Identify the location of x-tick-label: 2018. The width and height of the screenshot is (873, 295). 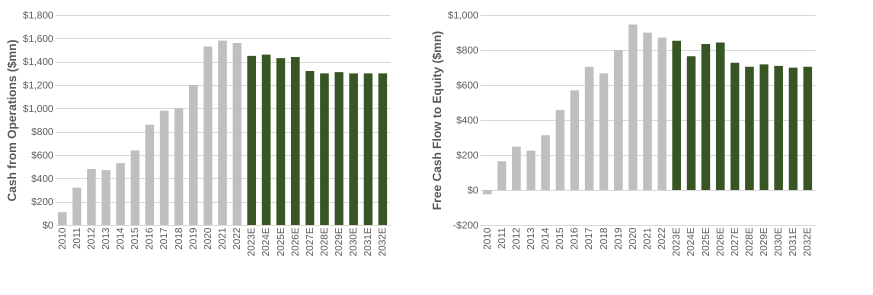
(179, 238).